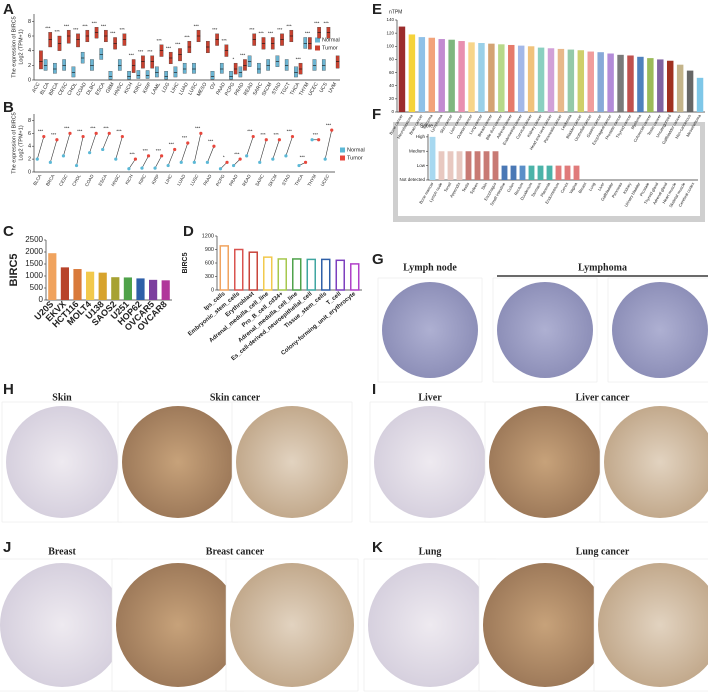 Image resolution: width=708 pixels, height=695 pixels. Describe the element at coordinates (330, 48) in the screenshot. I see `legend-label: Tumor` at that location.